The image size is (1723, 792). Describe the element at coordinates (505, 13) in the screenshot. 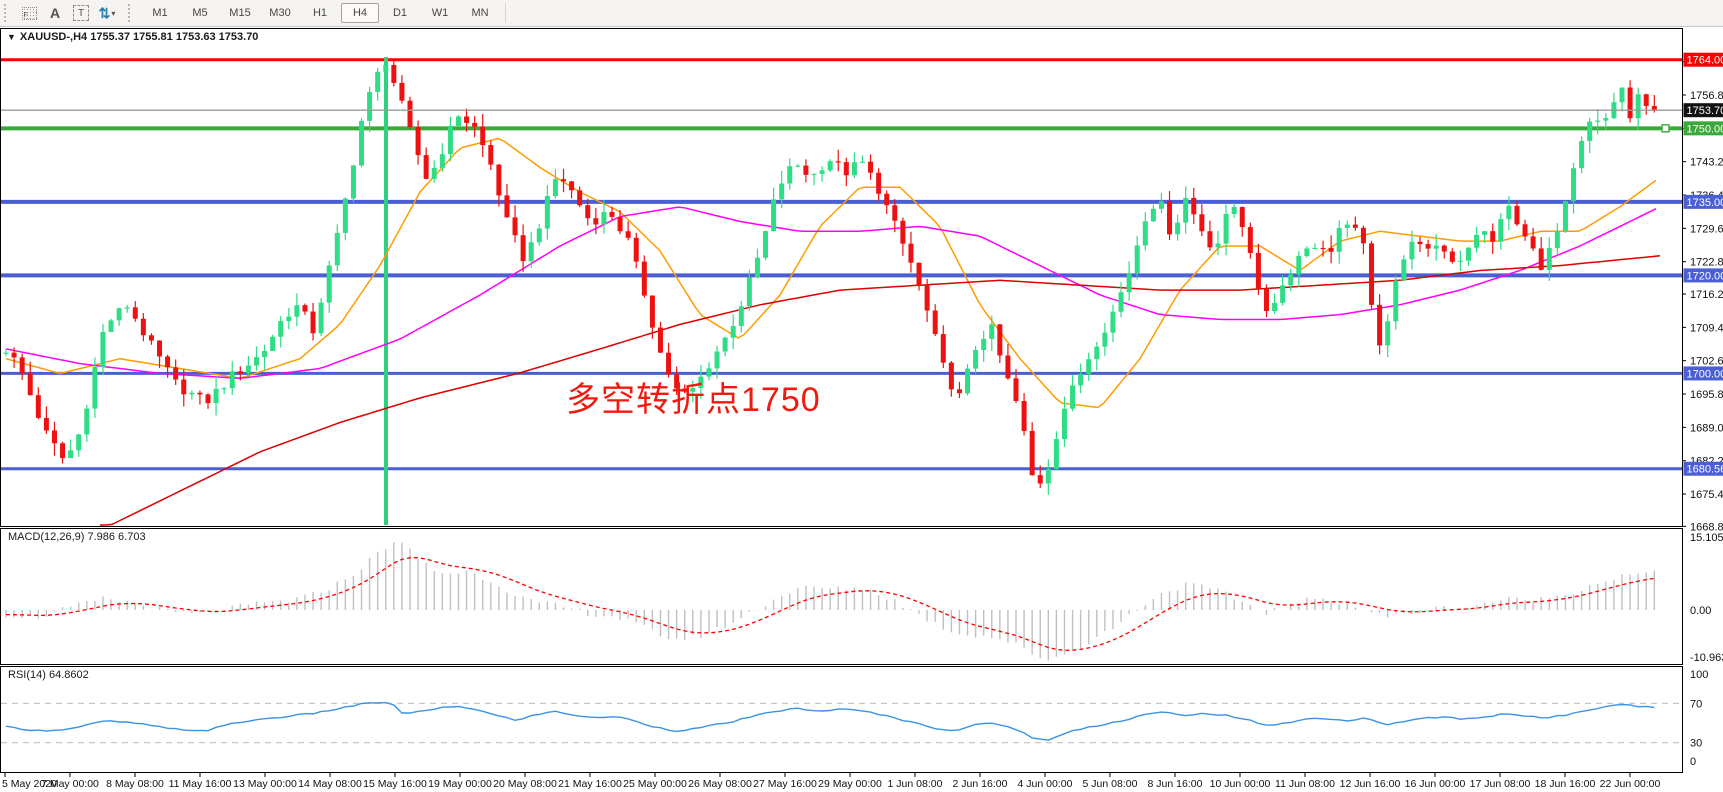

I see `toolbar-separator` at that location.